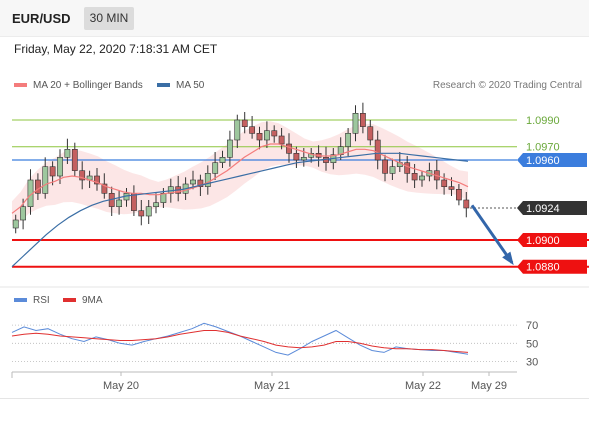 The height and width of the screenshot is (421, 589). What do you see at coordinates (543, 148) in the screenshot?
I see `level-label-resistance-1: 1.0970` at bounding box center [543, 148].